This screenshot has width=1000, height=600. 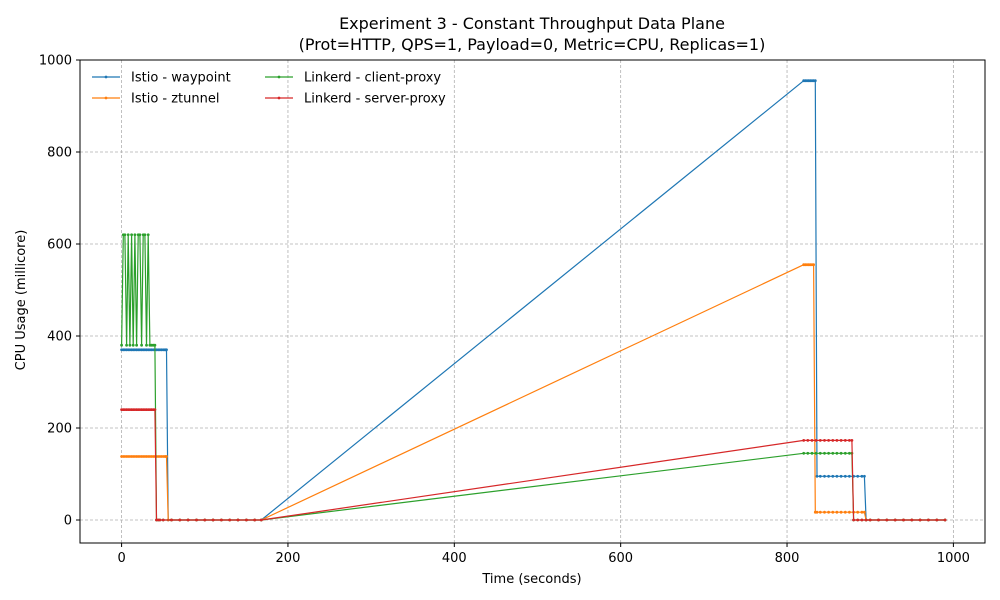 What do you see at coordinates (454, 558) in the screenshot?
I see `x-tick-label: 400` at bounding box center [454, 558].